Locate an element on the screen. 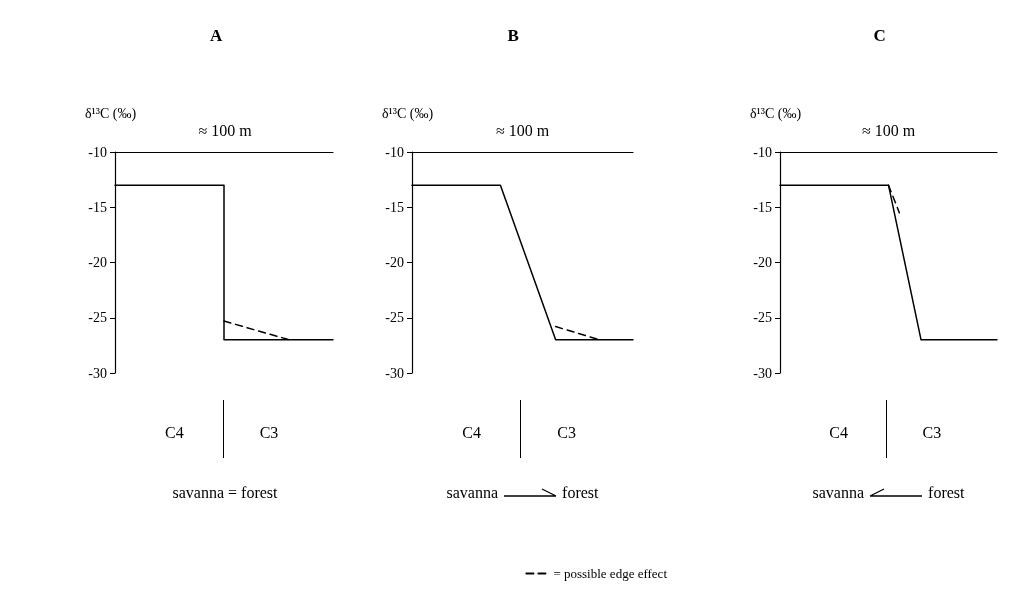 The height and width of the screenshot is (589, 1009). chart-title: A is located at coordinates (216, 35).